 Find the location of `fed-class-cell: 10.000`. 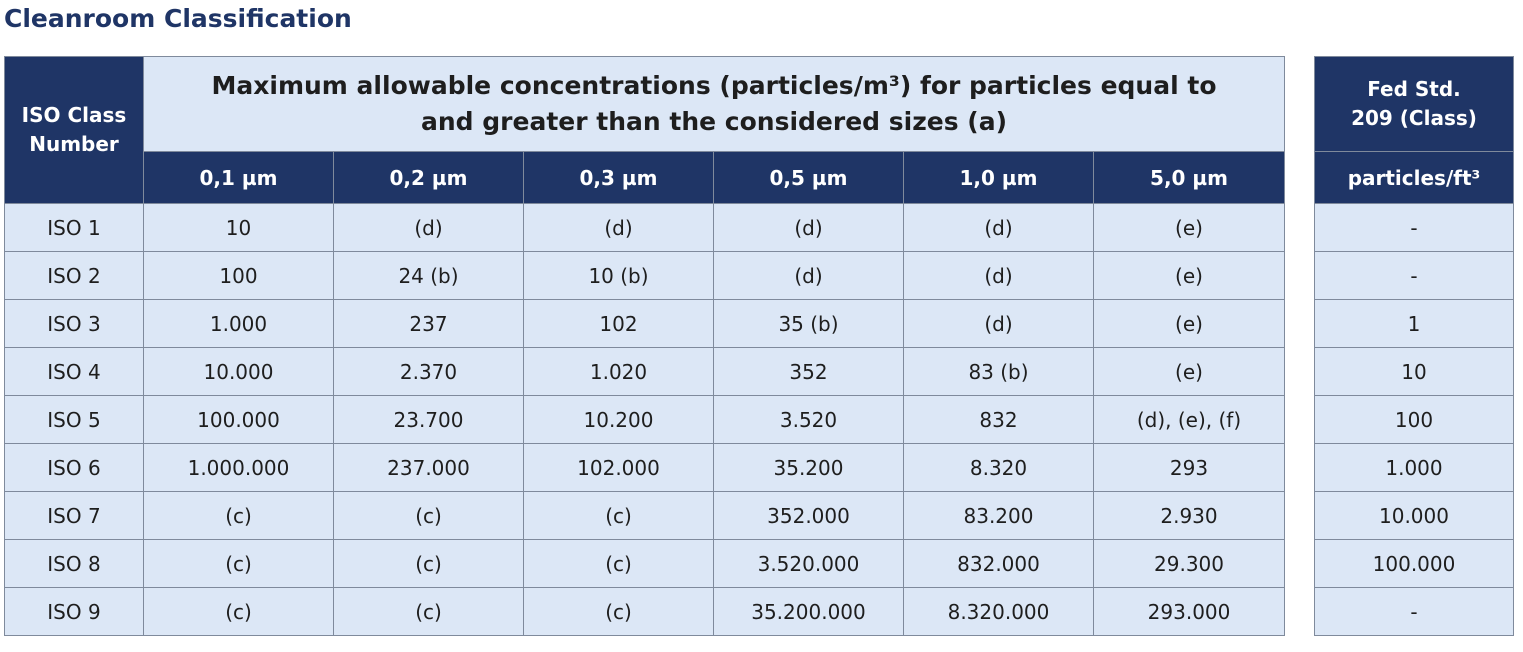

fed-class-cell: 10.000 is located at coordinates (1414, 515).